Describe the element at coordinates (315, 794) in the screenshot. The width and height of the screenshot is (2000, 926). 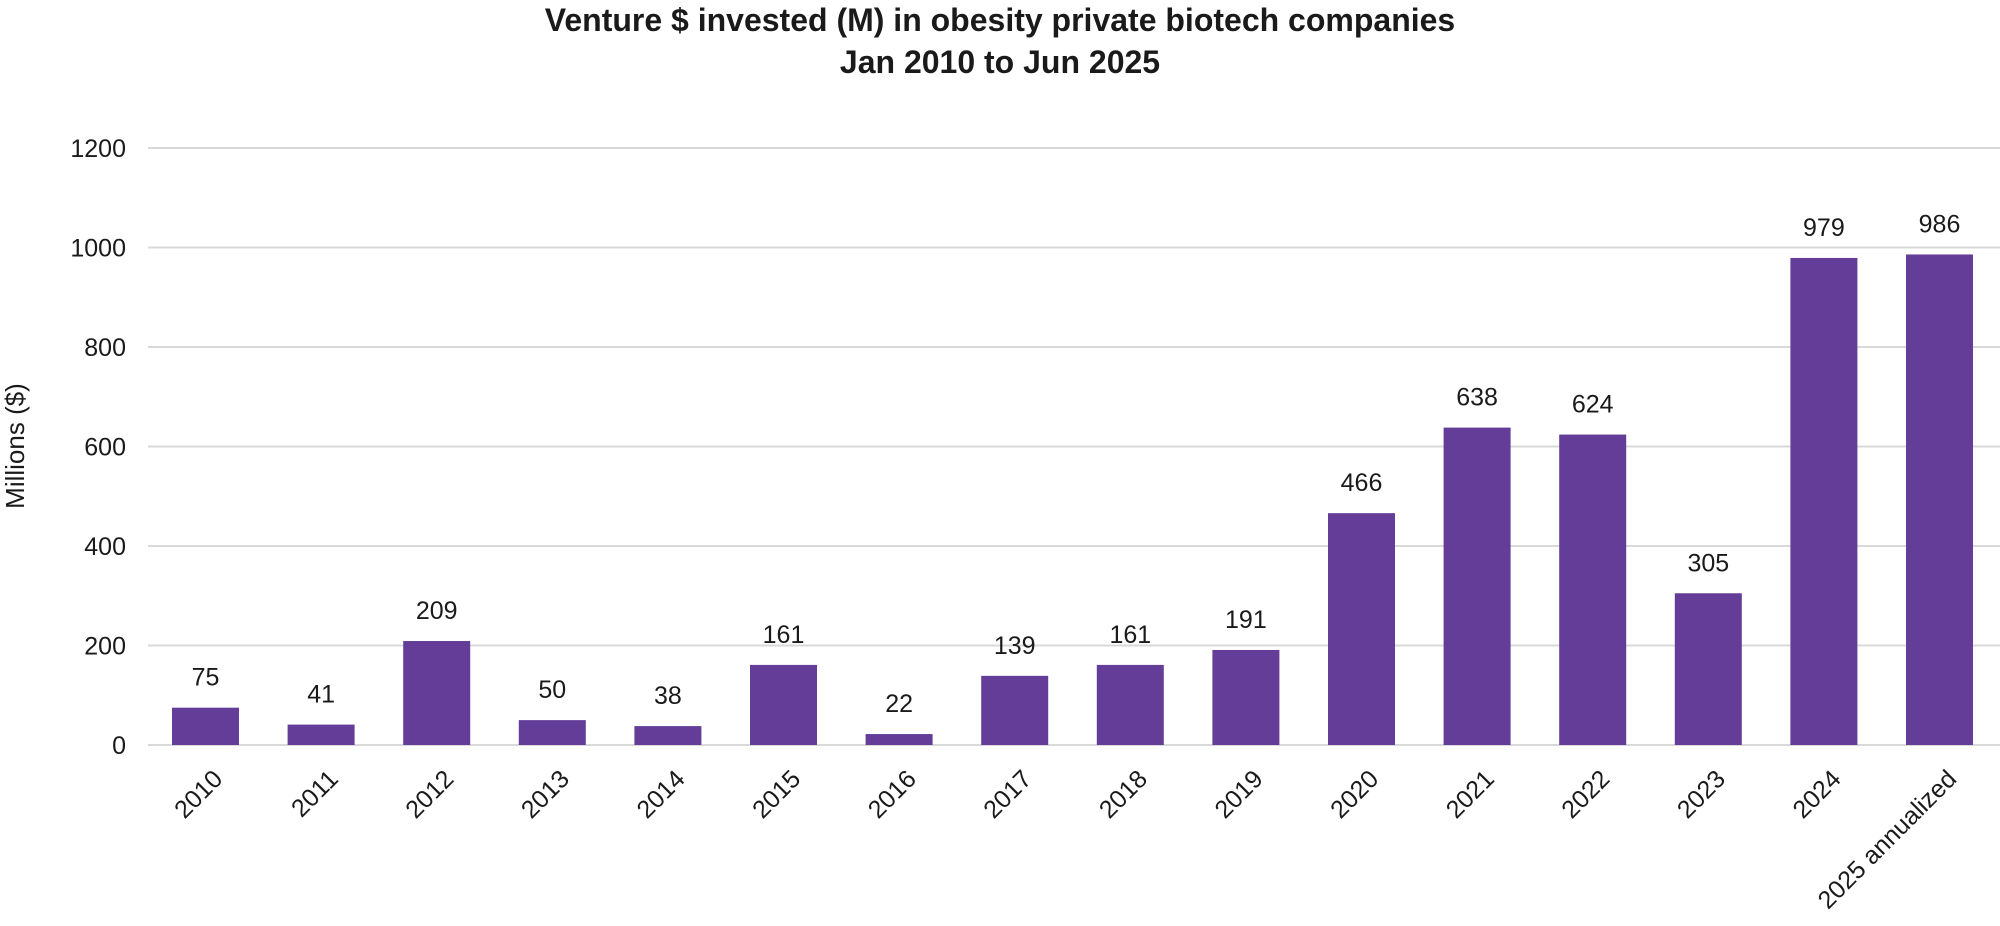
I see `x-tick-label: 2011` at that location.